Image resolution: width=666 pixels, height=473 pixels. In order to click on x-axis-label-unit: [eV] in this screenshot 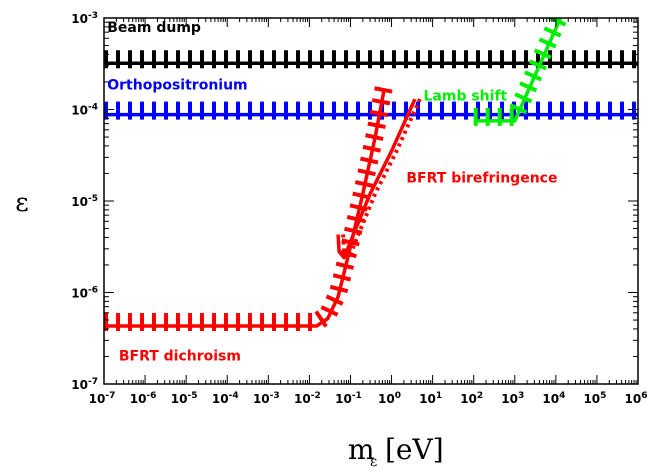, I will do `click(414, 449)`.